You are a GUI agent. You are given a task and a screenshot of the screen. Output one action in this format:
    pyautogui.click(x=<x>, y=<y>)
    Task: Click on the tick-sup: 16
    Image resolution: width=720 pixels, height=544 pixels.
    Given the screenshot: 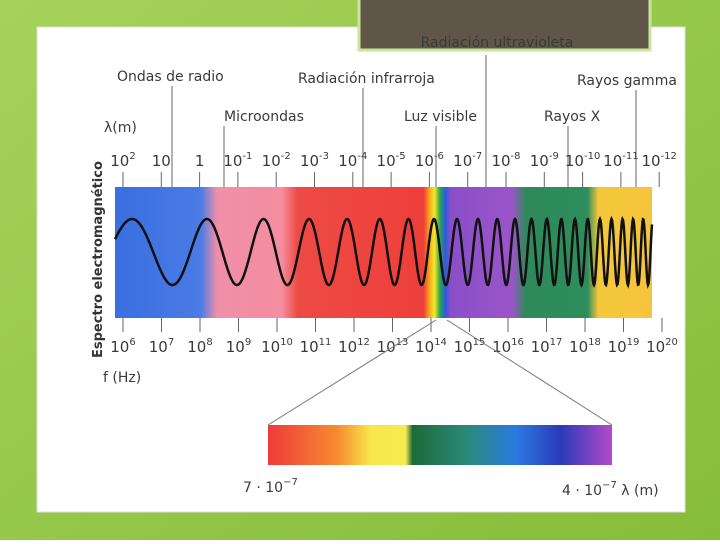 What is the action you would take?
    pyautogui.click(x=517, y=342)
    